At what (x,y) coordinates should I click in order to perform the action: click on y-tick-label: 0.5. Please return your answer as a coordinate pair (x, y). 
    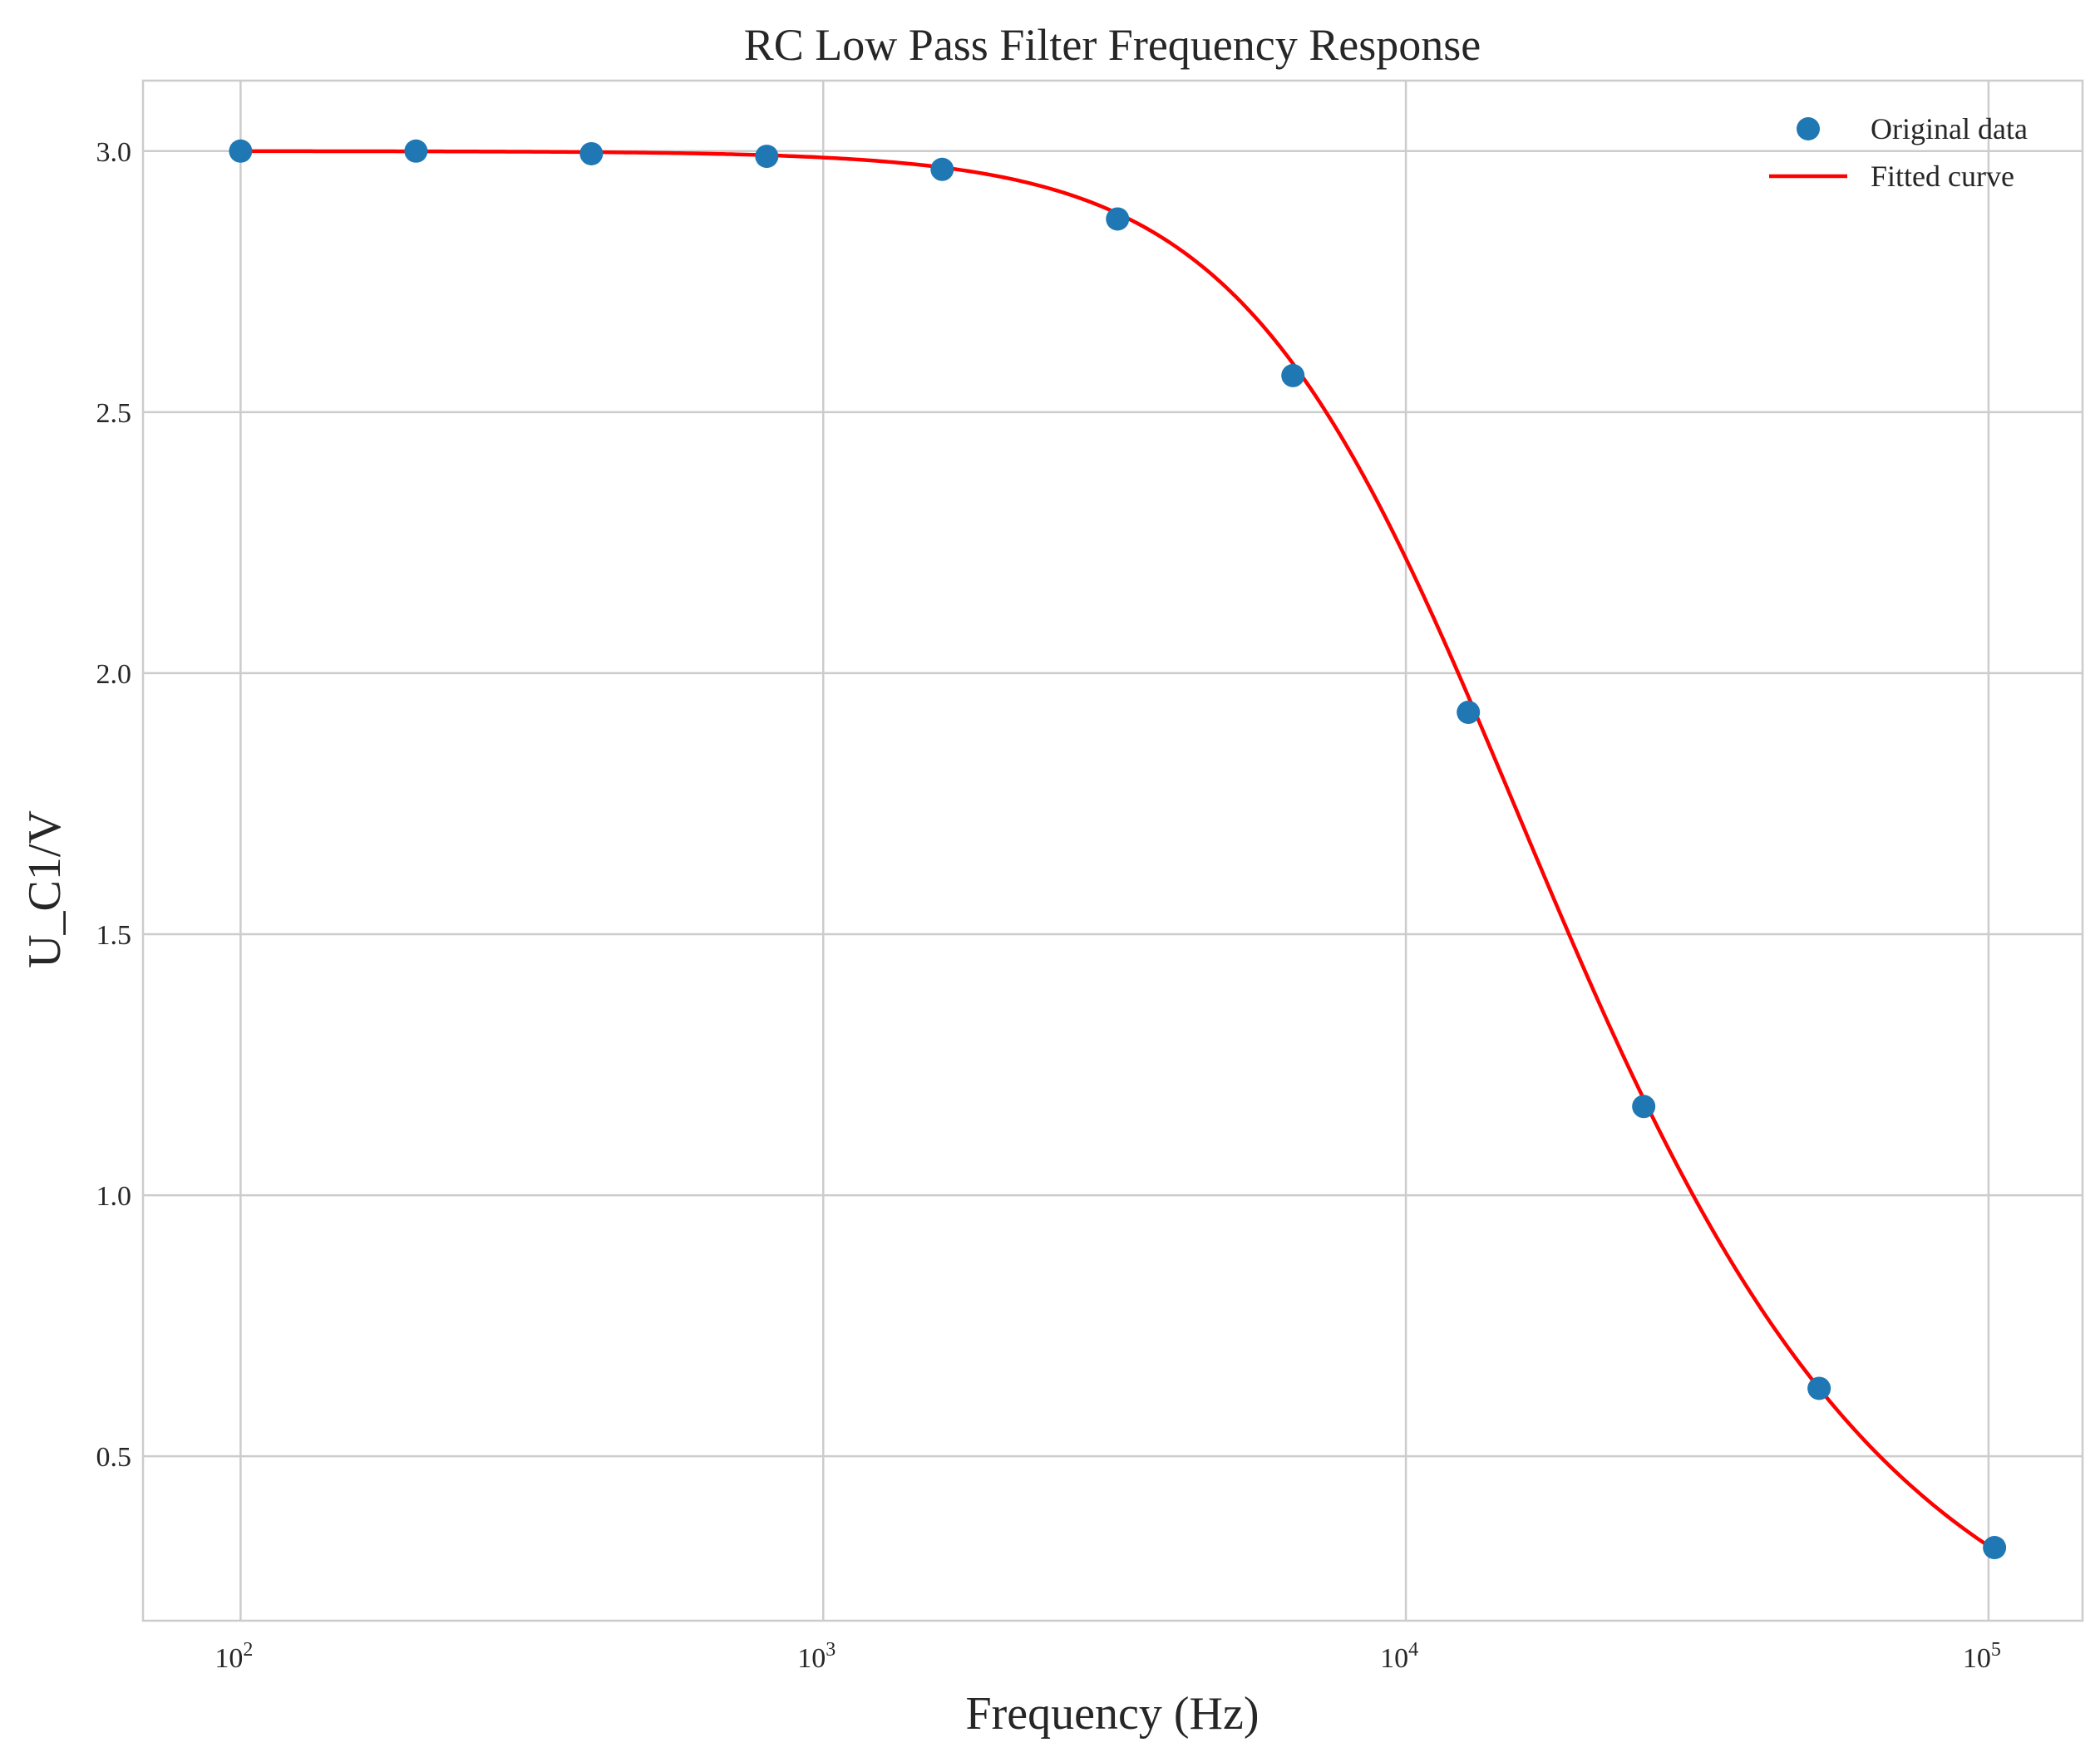
    Looking at the image, I should click on (114, 1457).